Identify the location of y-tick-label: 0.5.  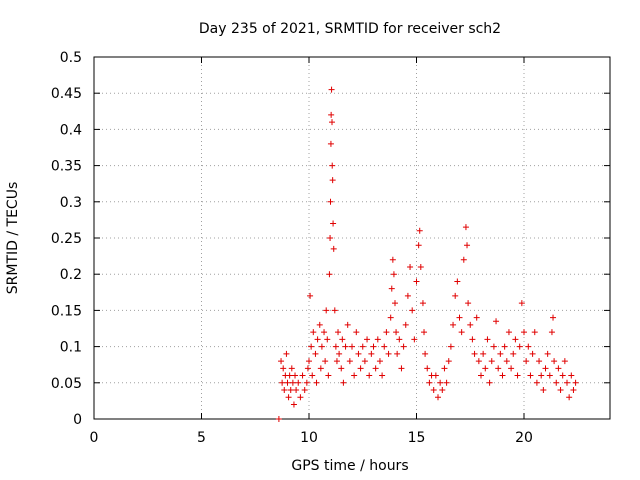
(71, 58).